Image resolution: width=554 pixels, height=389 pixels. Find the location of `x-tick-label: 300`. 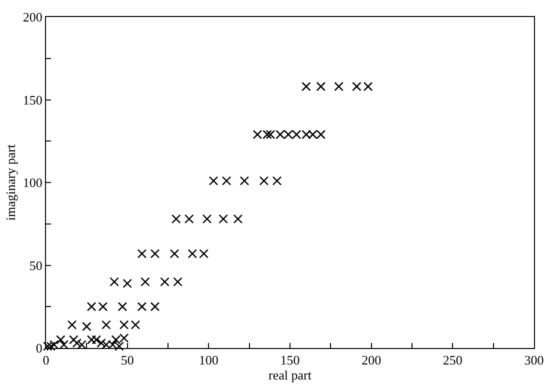

x-tick-label: 300 is located at coordinates (534, 360).